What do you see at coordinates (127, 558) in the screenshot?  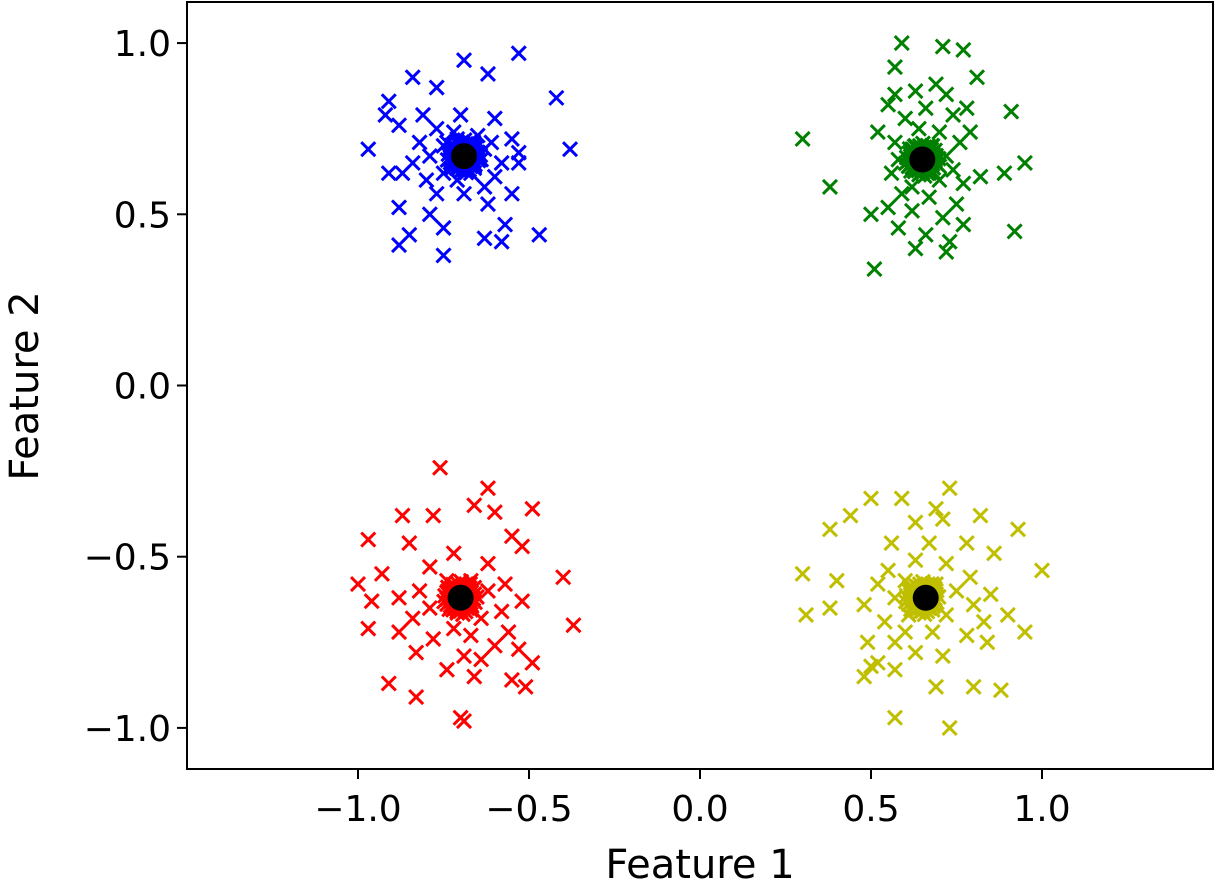 I see `y-tick-label: −0.5` at bounding box center [127, 558].